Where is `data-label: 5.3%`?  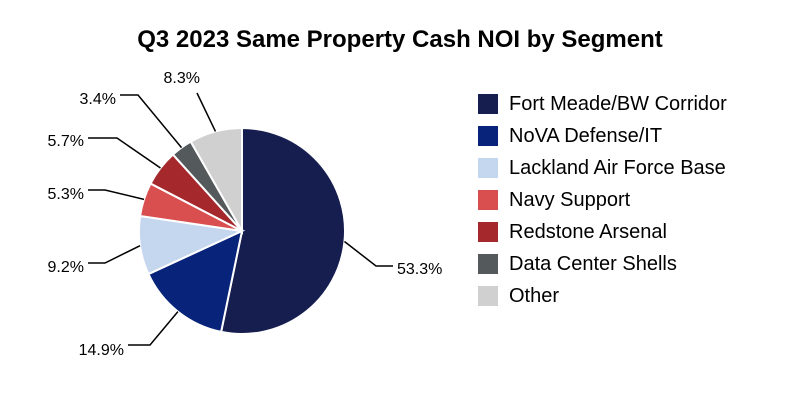
data-label: 5.3% is located at coordinates (66, 194).